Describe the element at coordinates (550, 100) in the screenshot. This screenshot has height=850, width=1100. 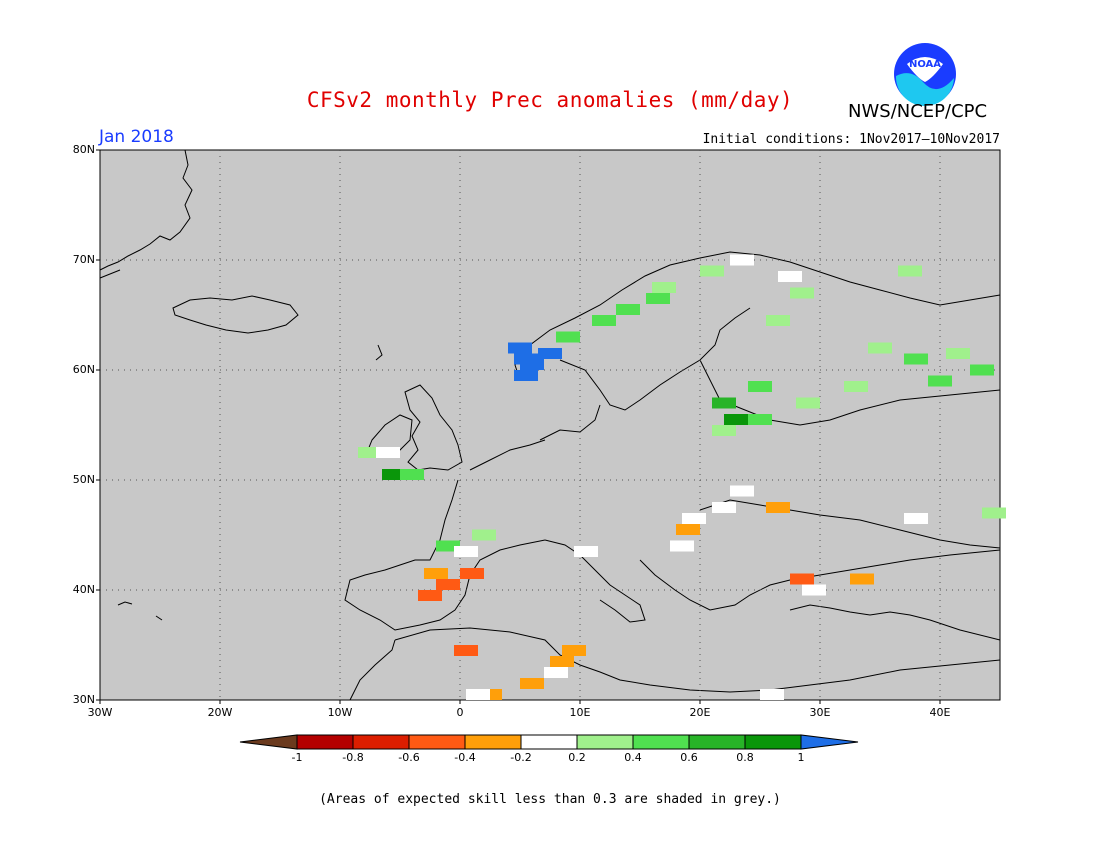
I see `map-title: CFSv2 monthly Prec anomalies (mm/day)` at that location.